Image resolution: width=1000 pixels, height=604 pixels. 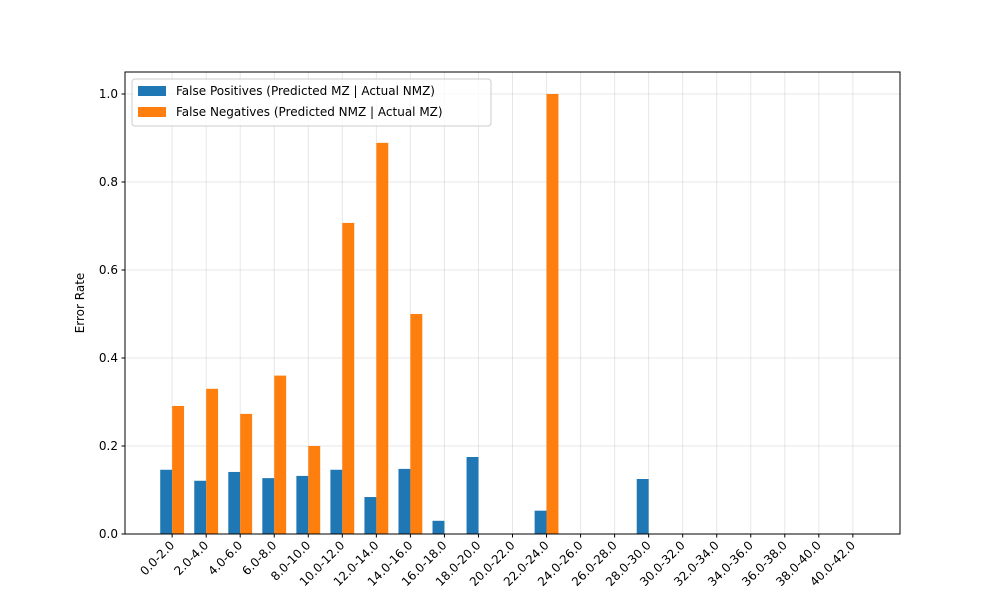 I want to click on y-tick-label: 0.6, so click(x=108, y=270).